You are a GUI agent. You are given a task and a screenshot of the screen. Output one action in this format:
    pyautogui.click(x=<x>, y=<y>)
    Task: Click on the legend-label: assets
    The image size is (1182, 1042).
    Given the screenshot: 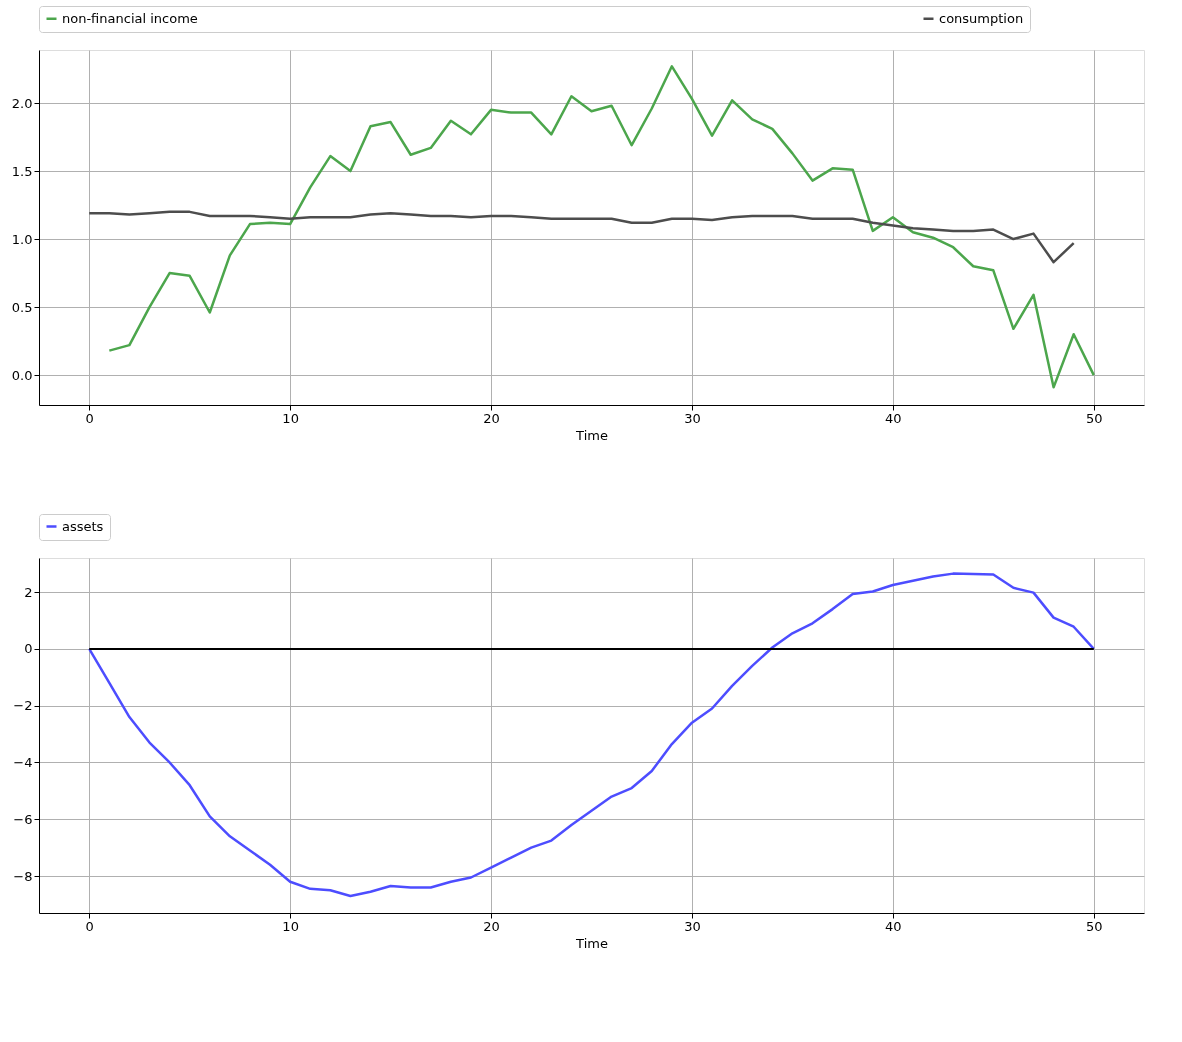 What is the action you would take?
    pyautogui.click(x=83, y=526)
    